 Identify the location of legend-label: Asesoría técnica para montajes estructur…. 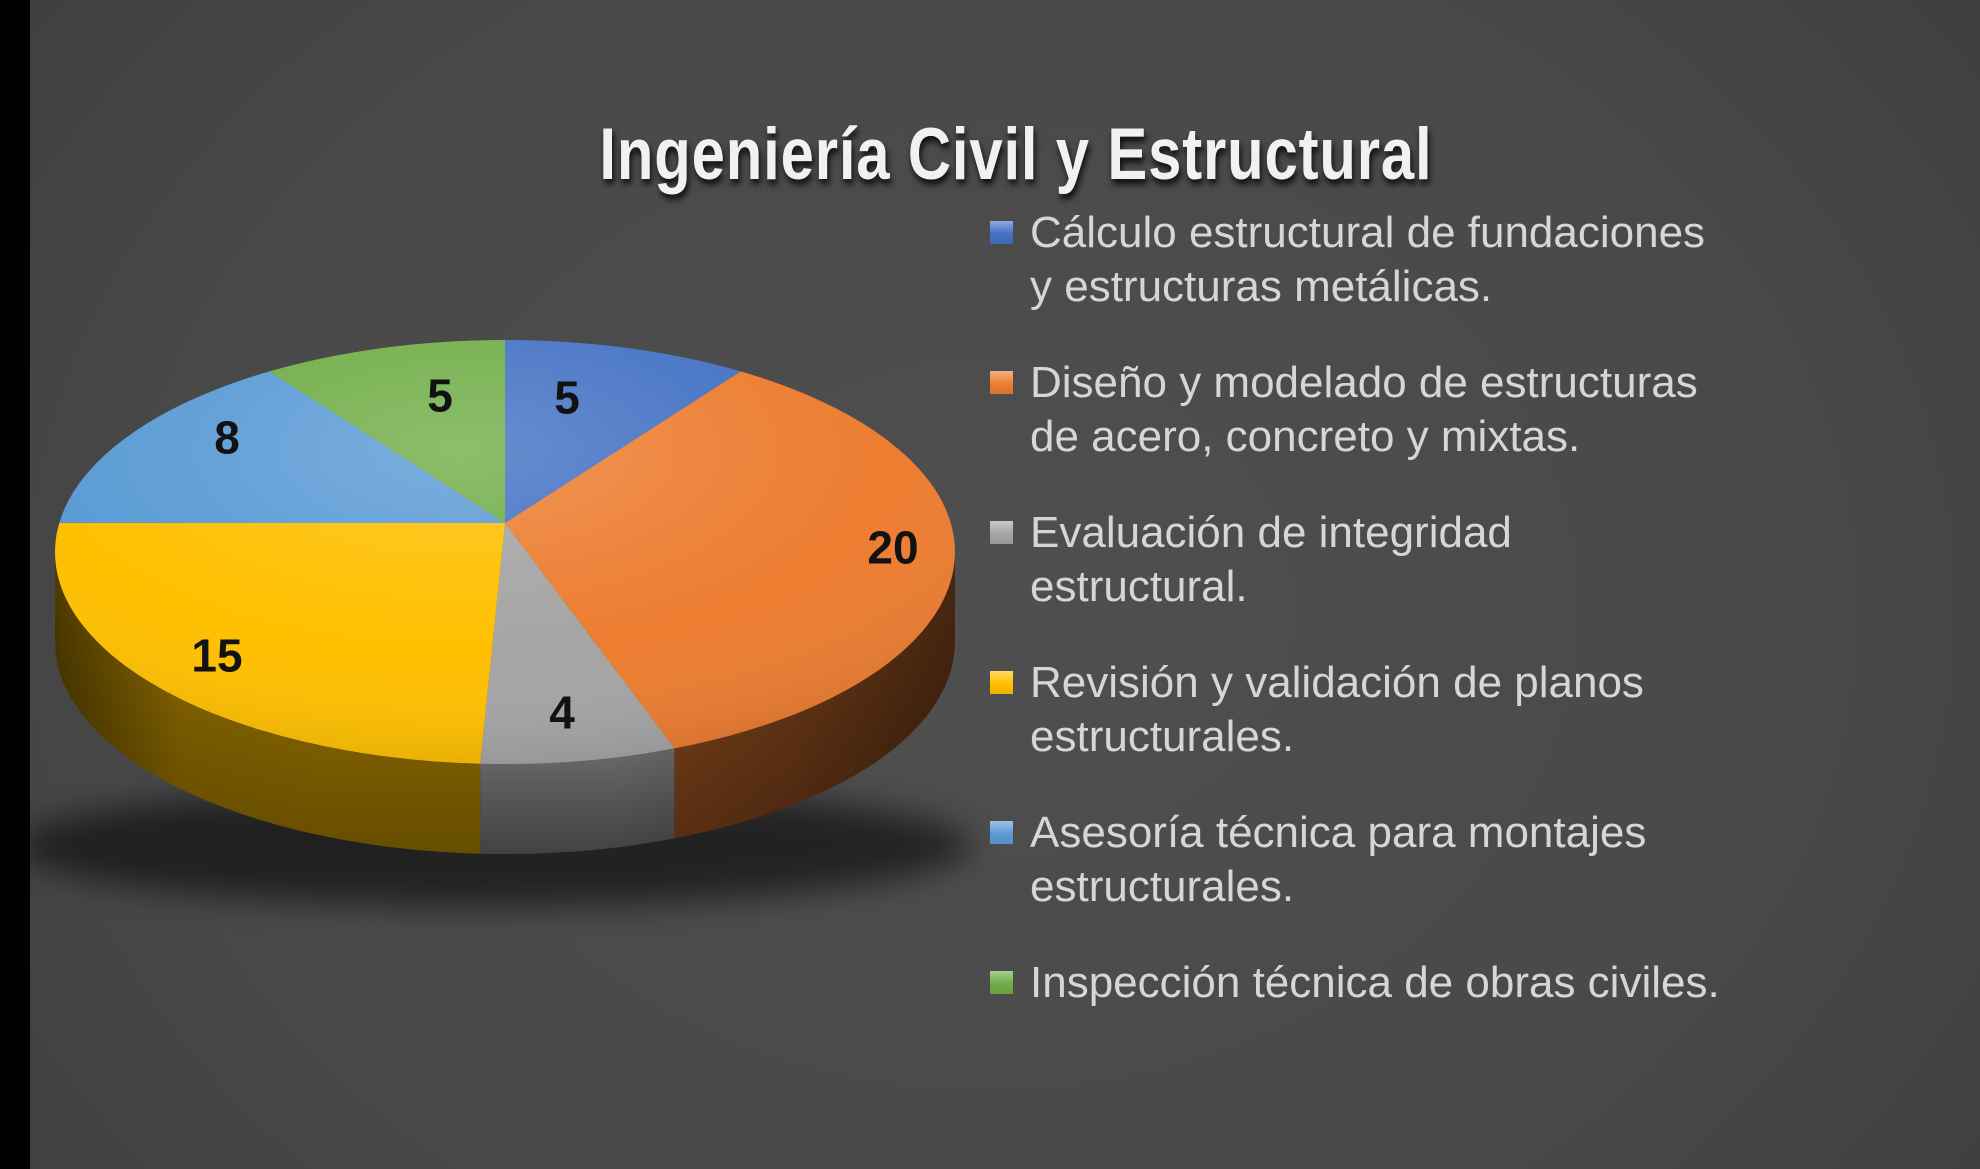
(1338, 859).